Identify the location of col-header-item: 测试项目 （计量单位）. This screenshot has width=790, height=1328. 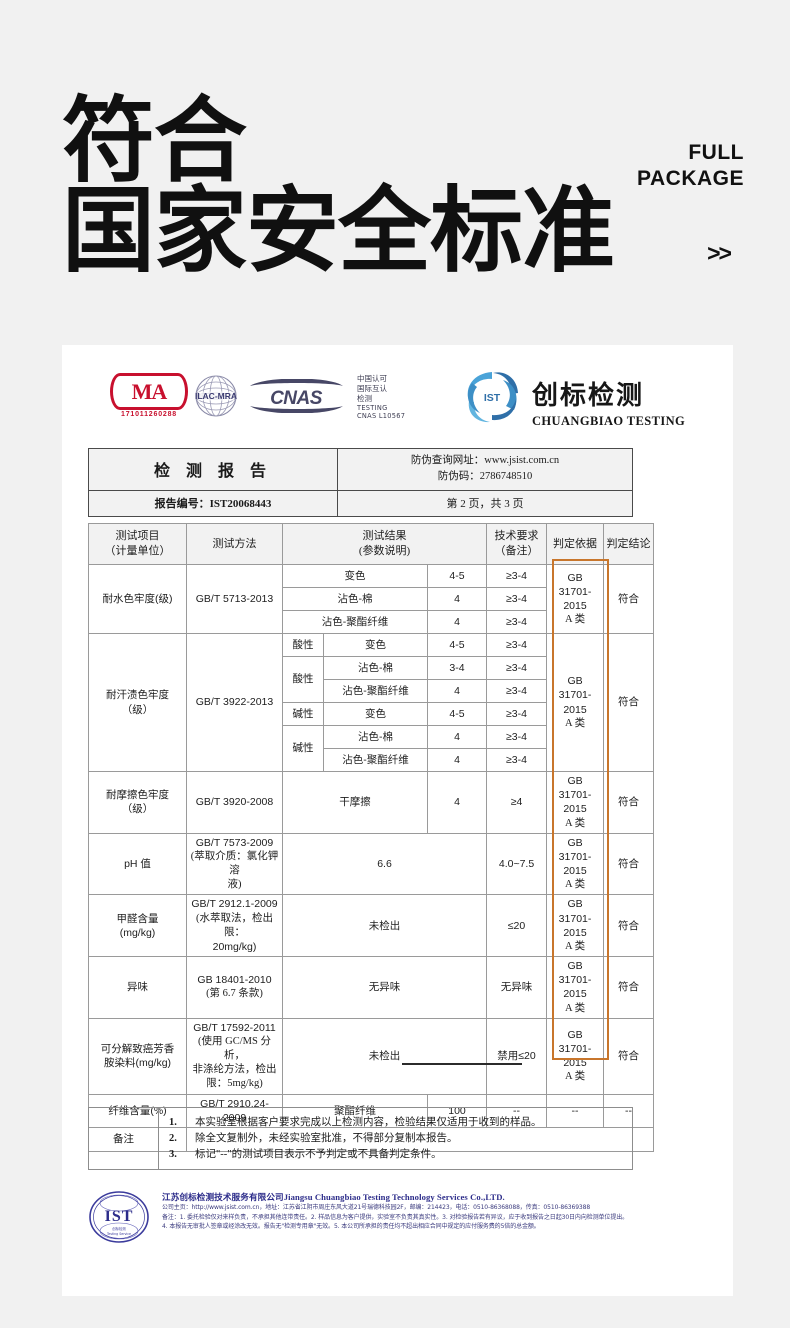
(137, 544).